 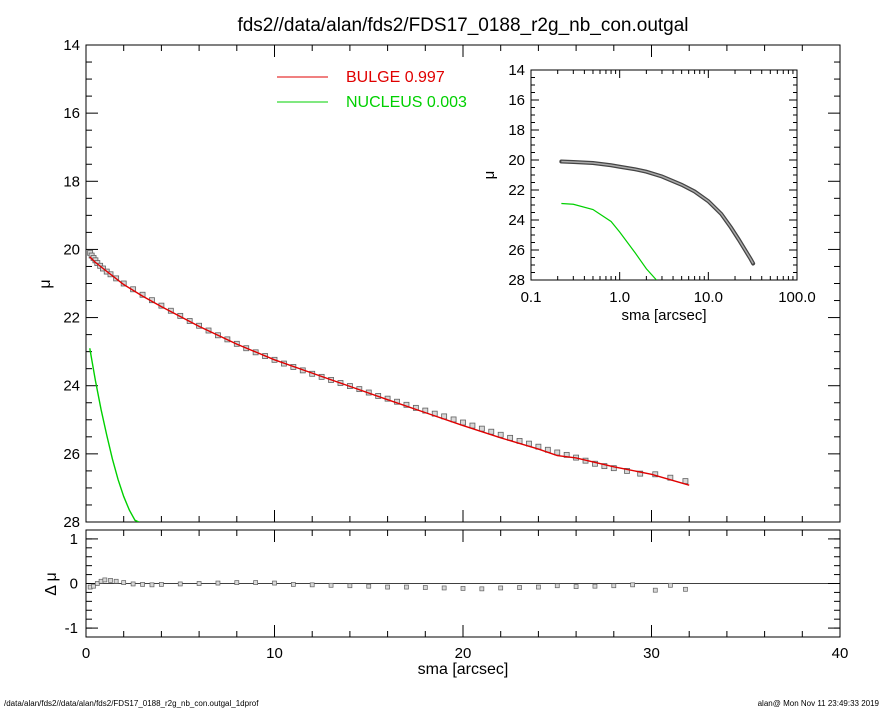 I want to click on inset-data-curve-highlight, so click(x=657, y=212).